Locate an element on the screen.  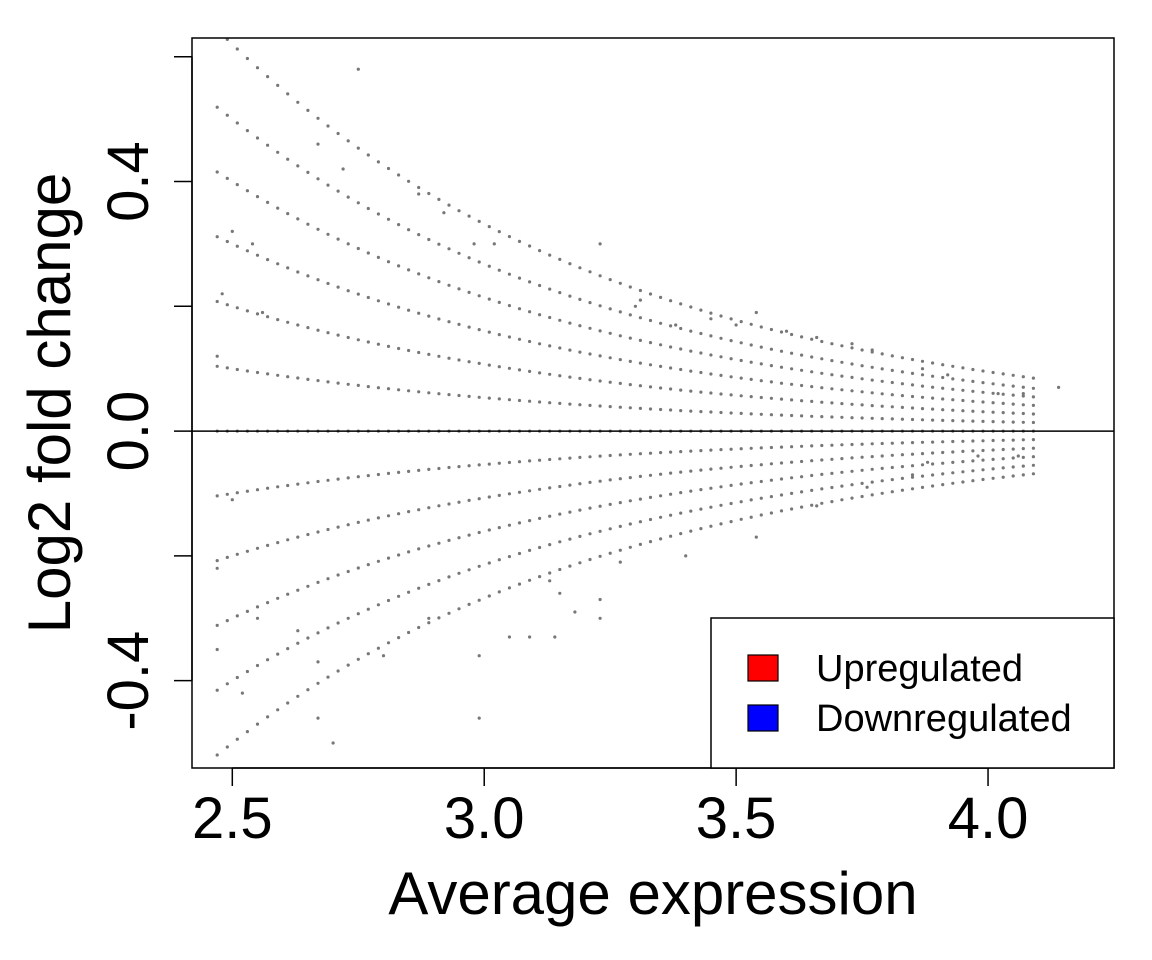
y-tick-label: 0.4 is located at coordinates (128, 181).